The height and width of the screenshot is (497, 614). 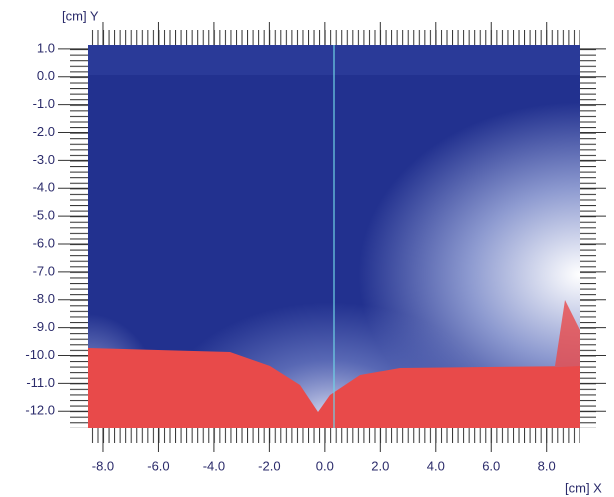 I want to click on y-axis-label: [cm] Y, so click(x=80, y=15).